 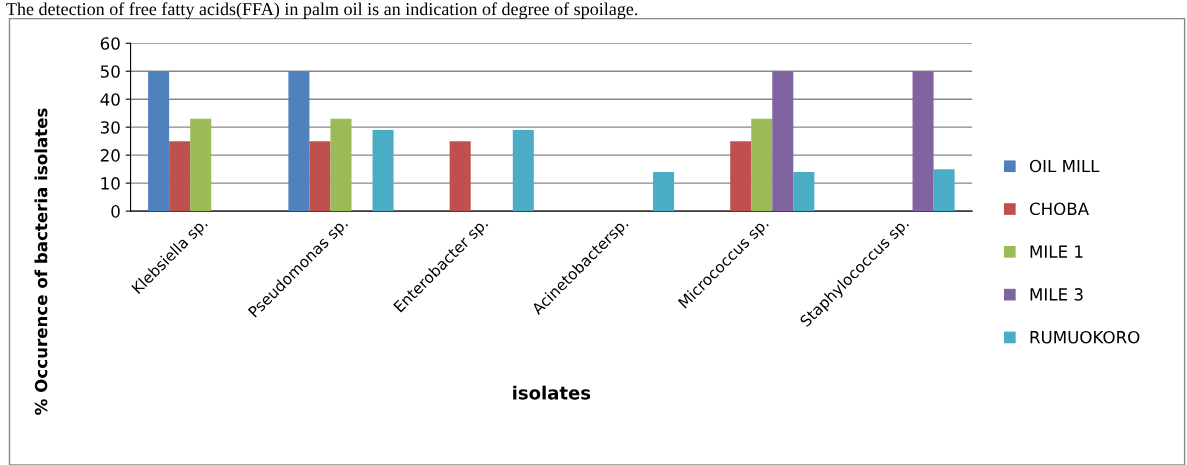 What do you see at coordinates (110, 183) in the screenshot?
I see `y-tick-label: 10` at bounding box center [110, 183].